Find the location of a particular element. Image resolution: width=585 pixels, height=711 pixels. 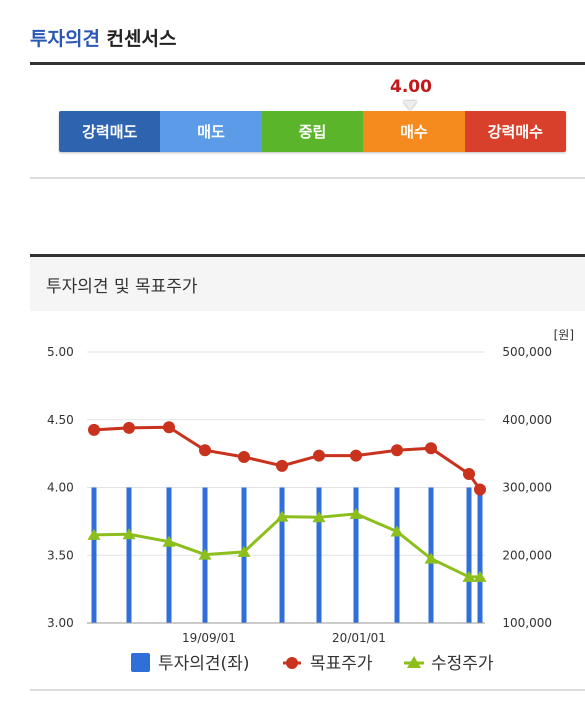

target-price-line is located at coordinates (287, 458).